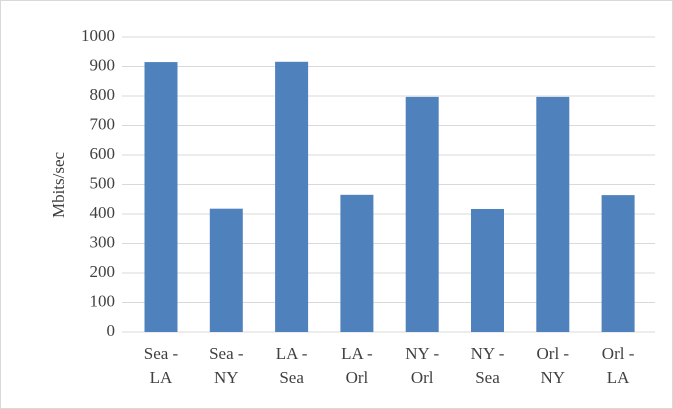 This screenshot has width=673, height=409. Describe the element at coordinates (161, 365) in the screenshot. I see `x-tick-label: Sea -LA` at that location.